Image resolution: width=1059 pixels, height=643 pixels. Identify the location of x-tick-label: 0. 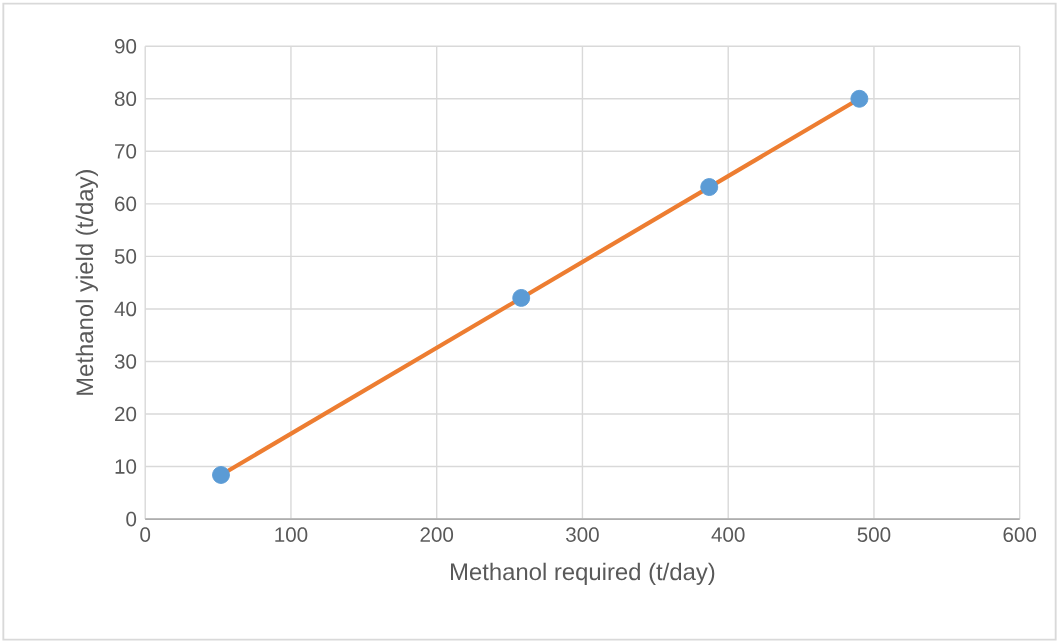
(145, 534).